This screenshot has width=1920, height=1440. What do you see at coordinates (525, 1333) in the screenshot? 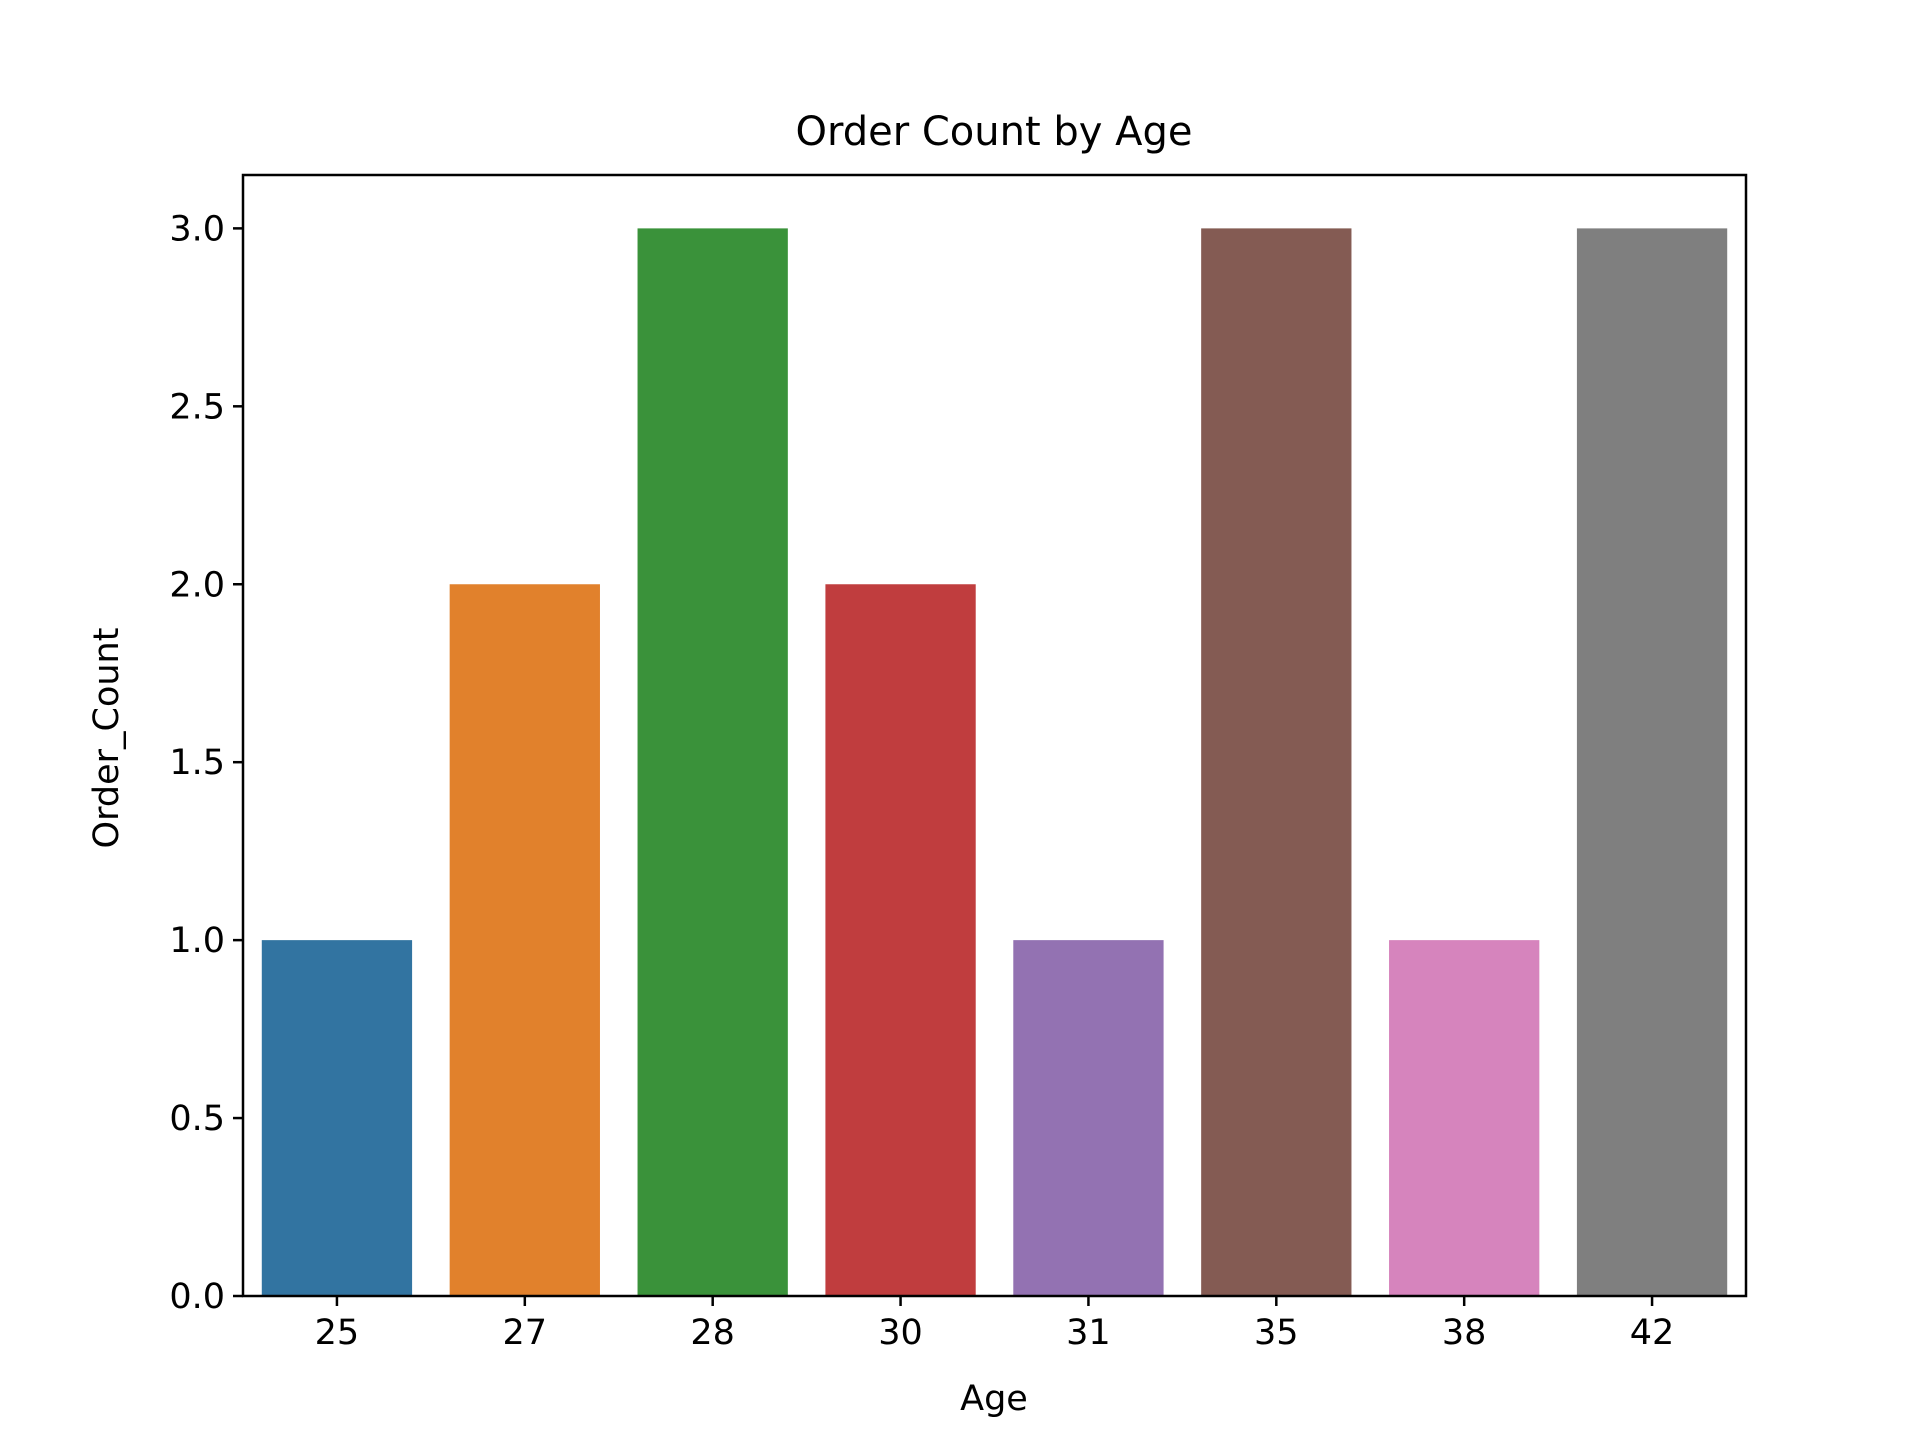
I see `x-tick-label: 27` at bounding box center [525, 1333].